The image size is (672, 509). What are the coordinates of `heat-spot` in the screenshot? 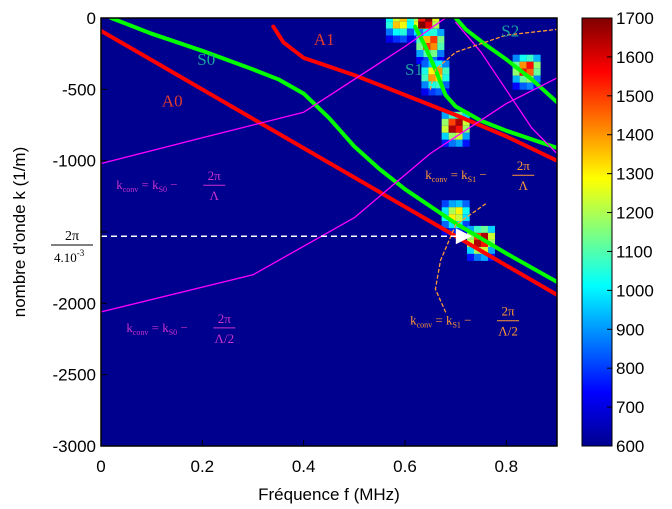 It's located at (435, 78).